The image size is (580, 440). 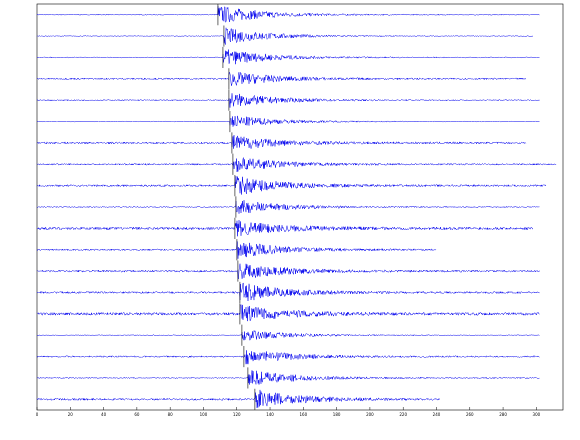 What do you see at coordinates (304, 414) in the screenshot?
I see `x-tick-label: 160` at bounding box center [304, 414].